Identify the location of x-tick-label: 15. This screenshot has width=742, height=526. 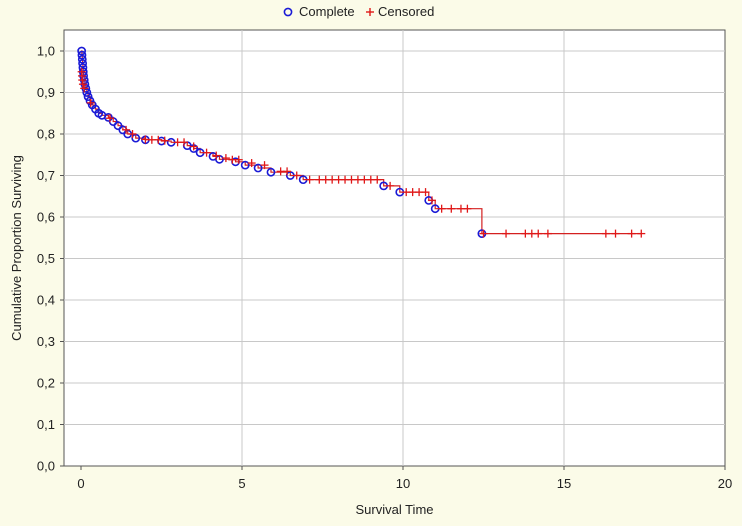
(564, 483).